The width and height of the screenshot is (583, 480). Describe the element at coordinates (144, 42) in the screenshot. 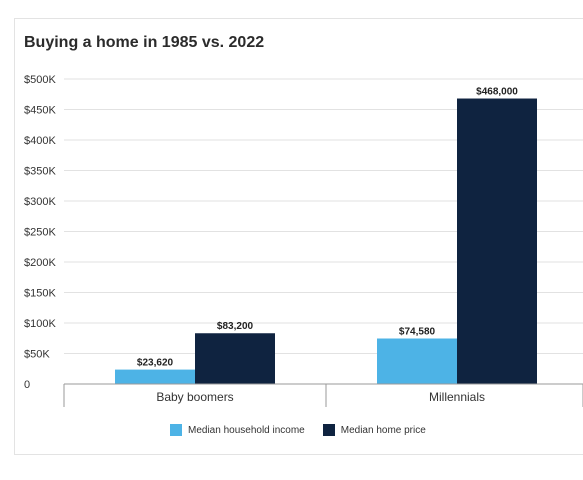

I see `chart-title: Buying a home in 1985 vs. 2022` at that location.